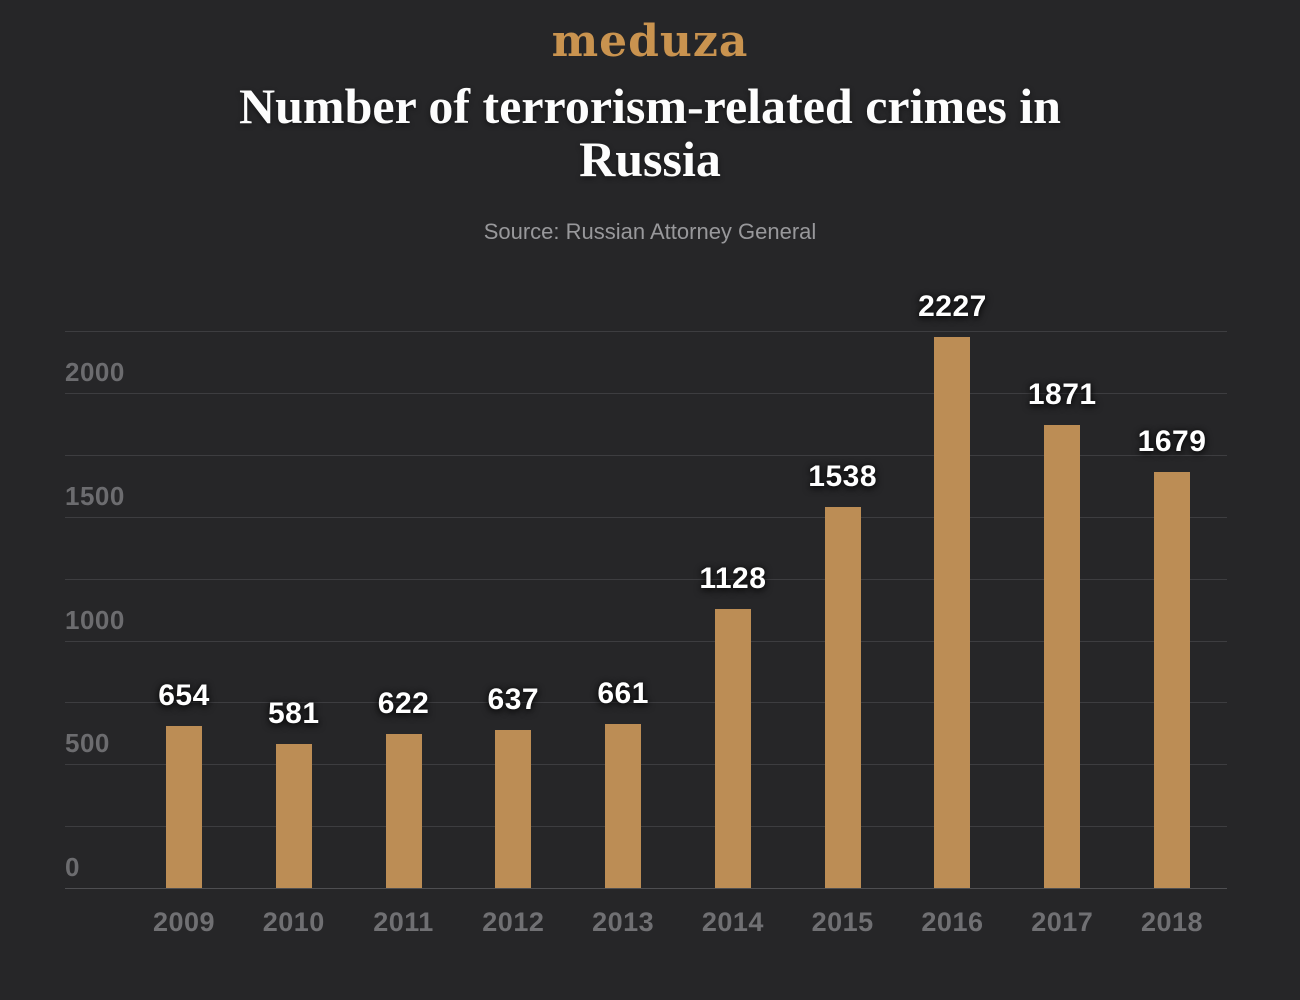 This screenshot has height=1000, width=1300. What do you see at coordinates (513, 922) in the screenshot?
I see `x-axis-label: 2012` at bounding box center [513, 922].